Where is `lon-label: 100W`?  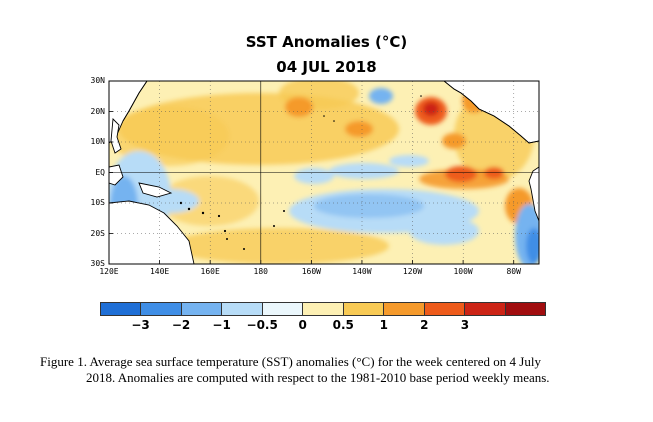
lon-label: 100W is located at coordinates (463, 271).